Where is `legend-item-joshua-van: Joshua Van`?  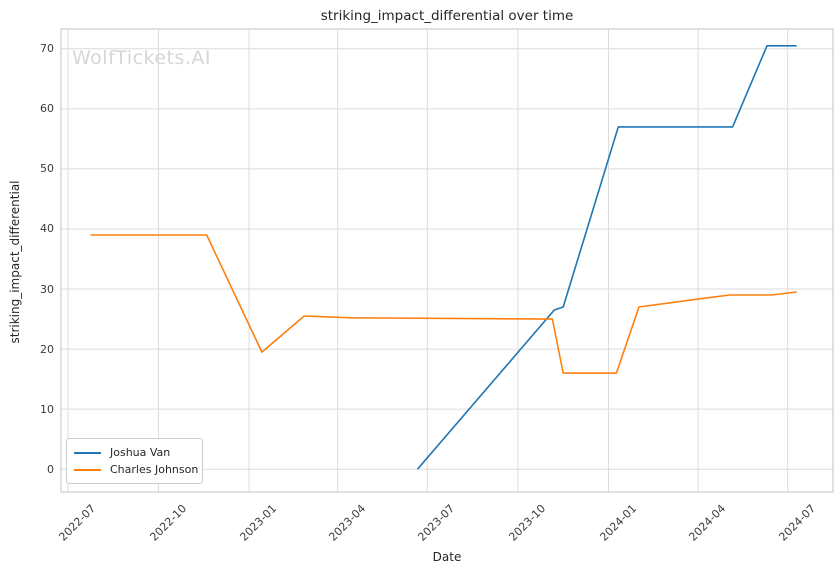 legend-item-joshua-van: Joshua Van is located at coordinates (134, 452).